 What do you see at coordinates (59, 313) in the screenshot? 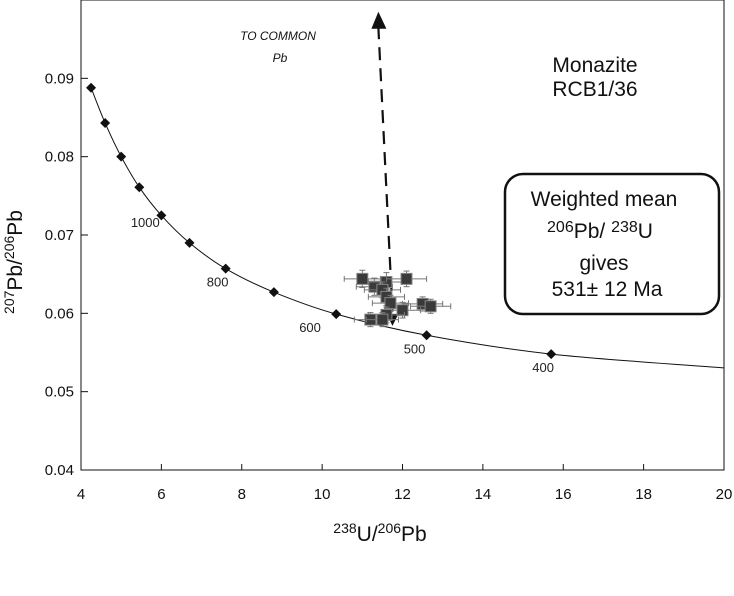
I see `y-tick-label: 0.06` at bounding box center [59, 313].